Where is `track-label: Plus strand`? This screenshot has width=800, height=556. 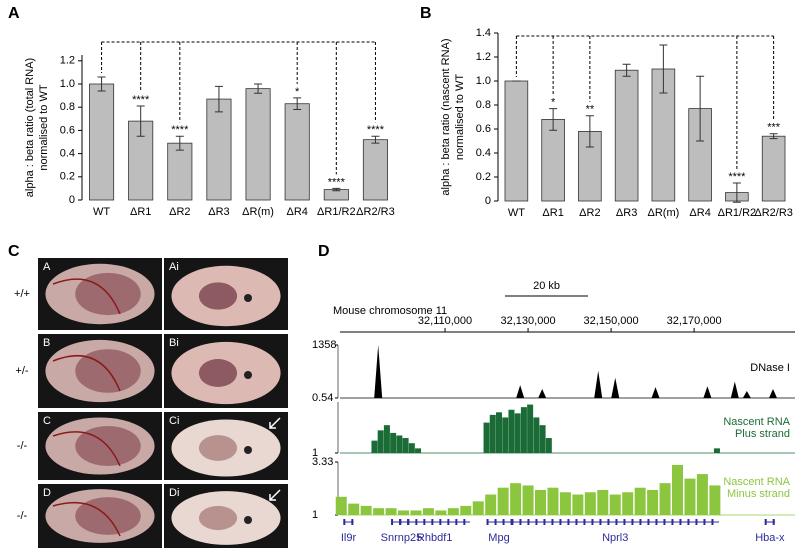 track-label: Plus strand is located at coordinates (762, 434).